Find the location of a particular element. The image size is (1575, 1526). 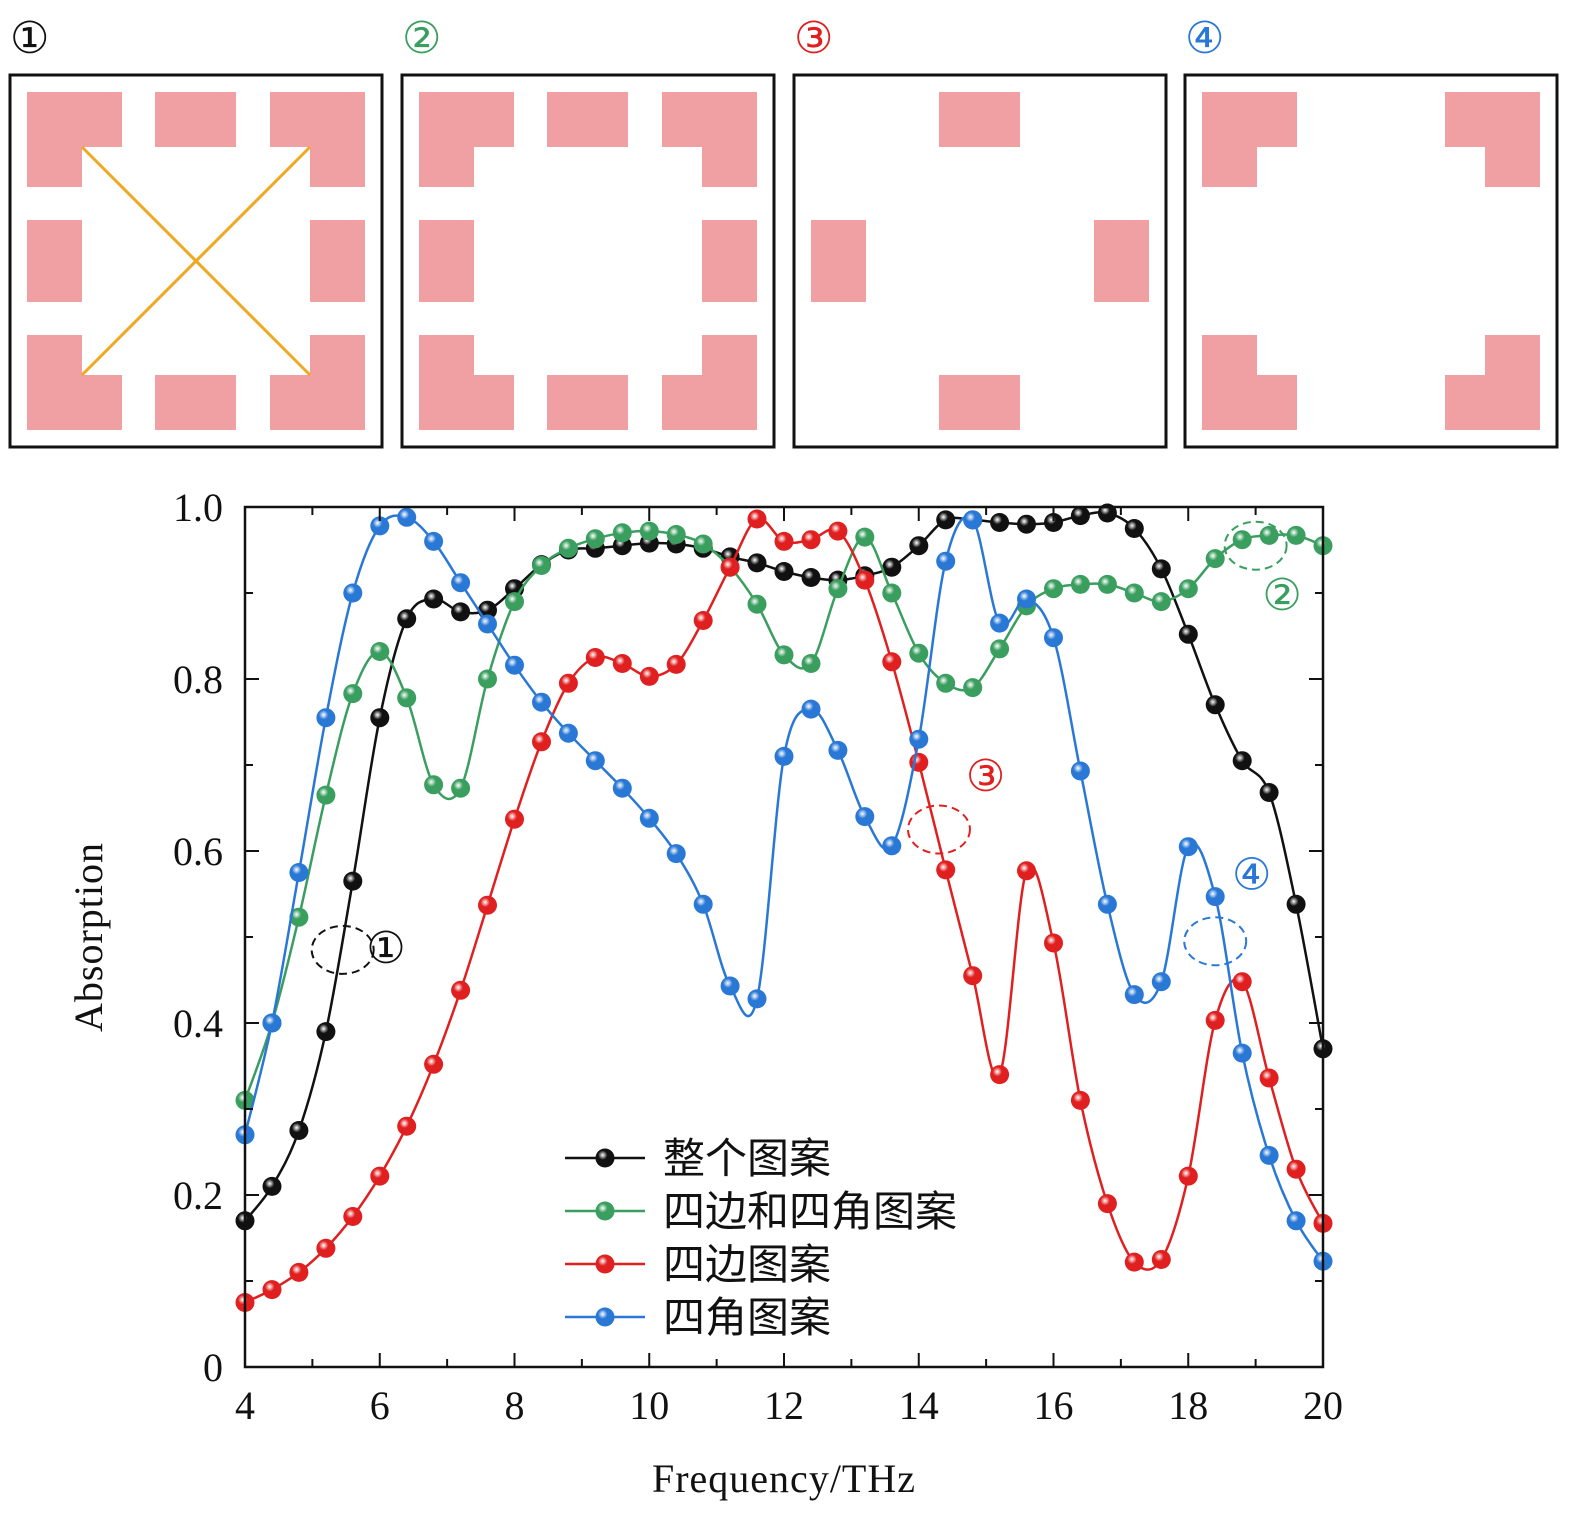

legend-label: 四角图案 is located at coordinates (747, 1317).